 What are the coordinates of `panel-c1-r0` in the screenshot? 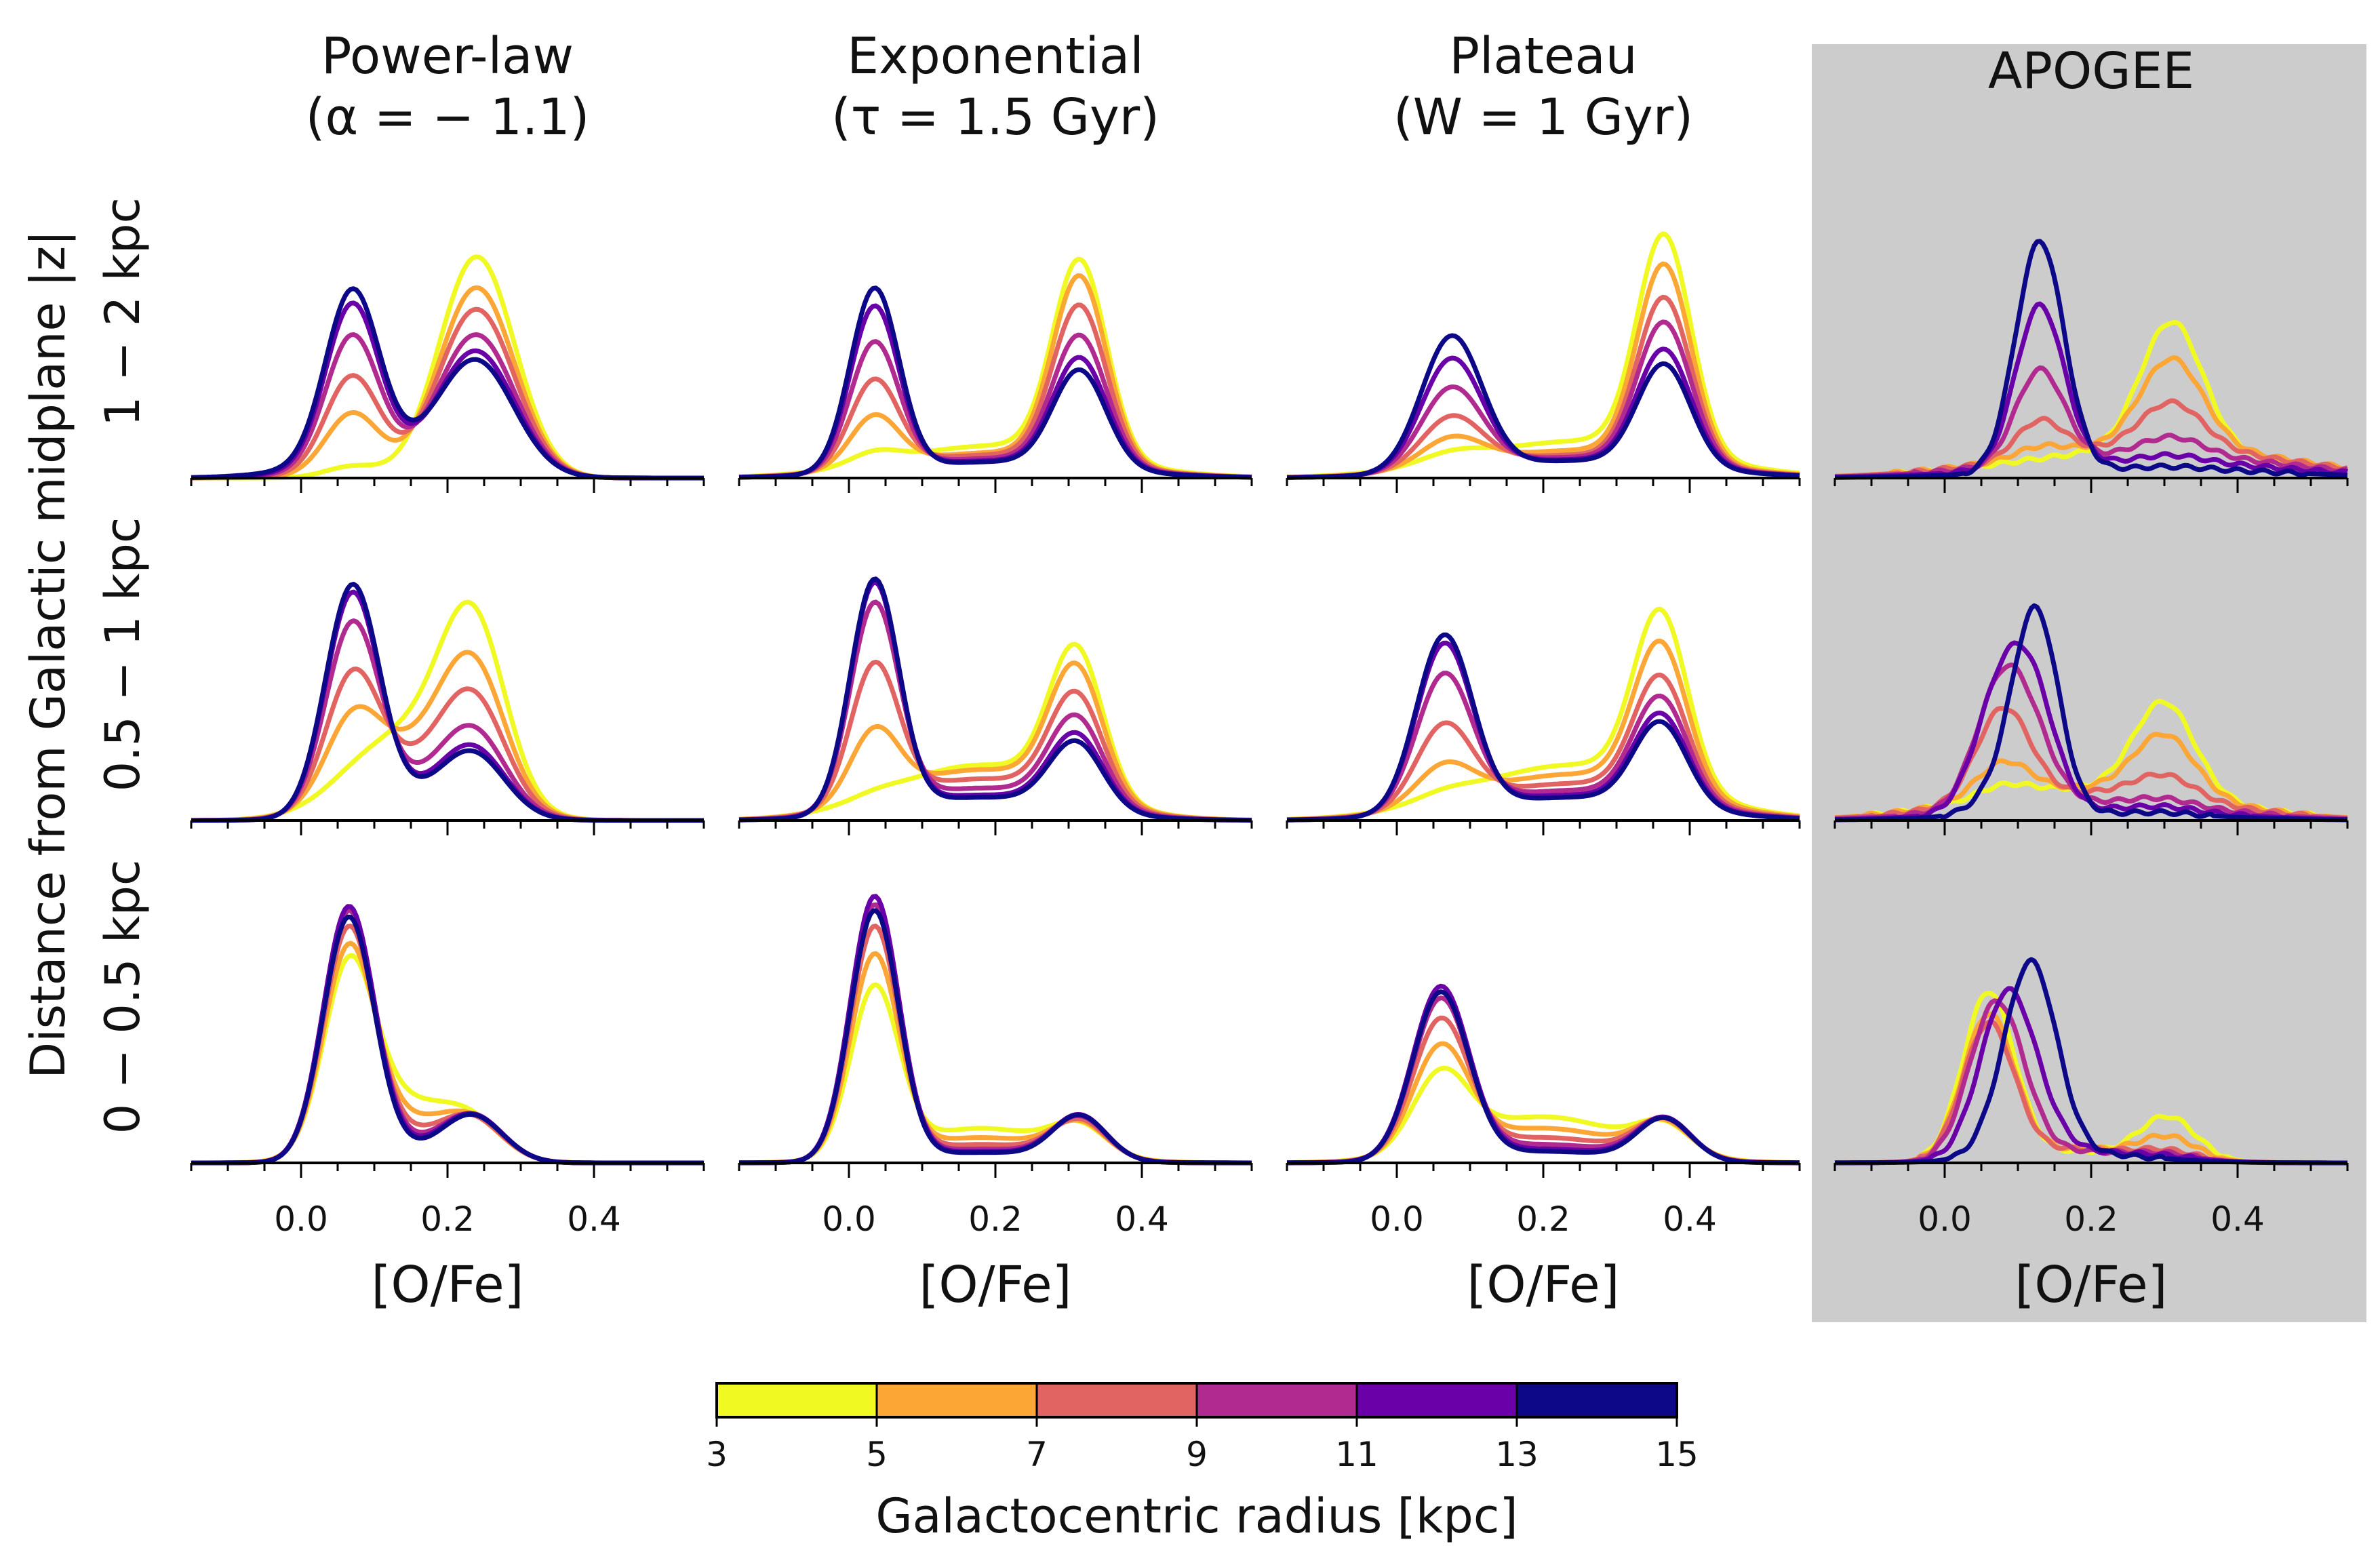 It's located at (995, 375).